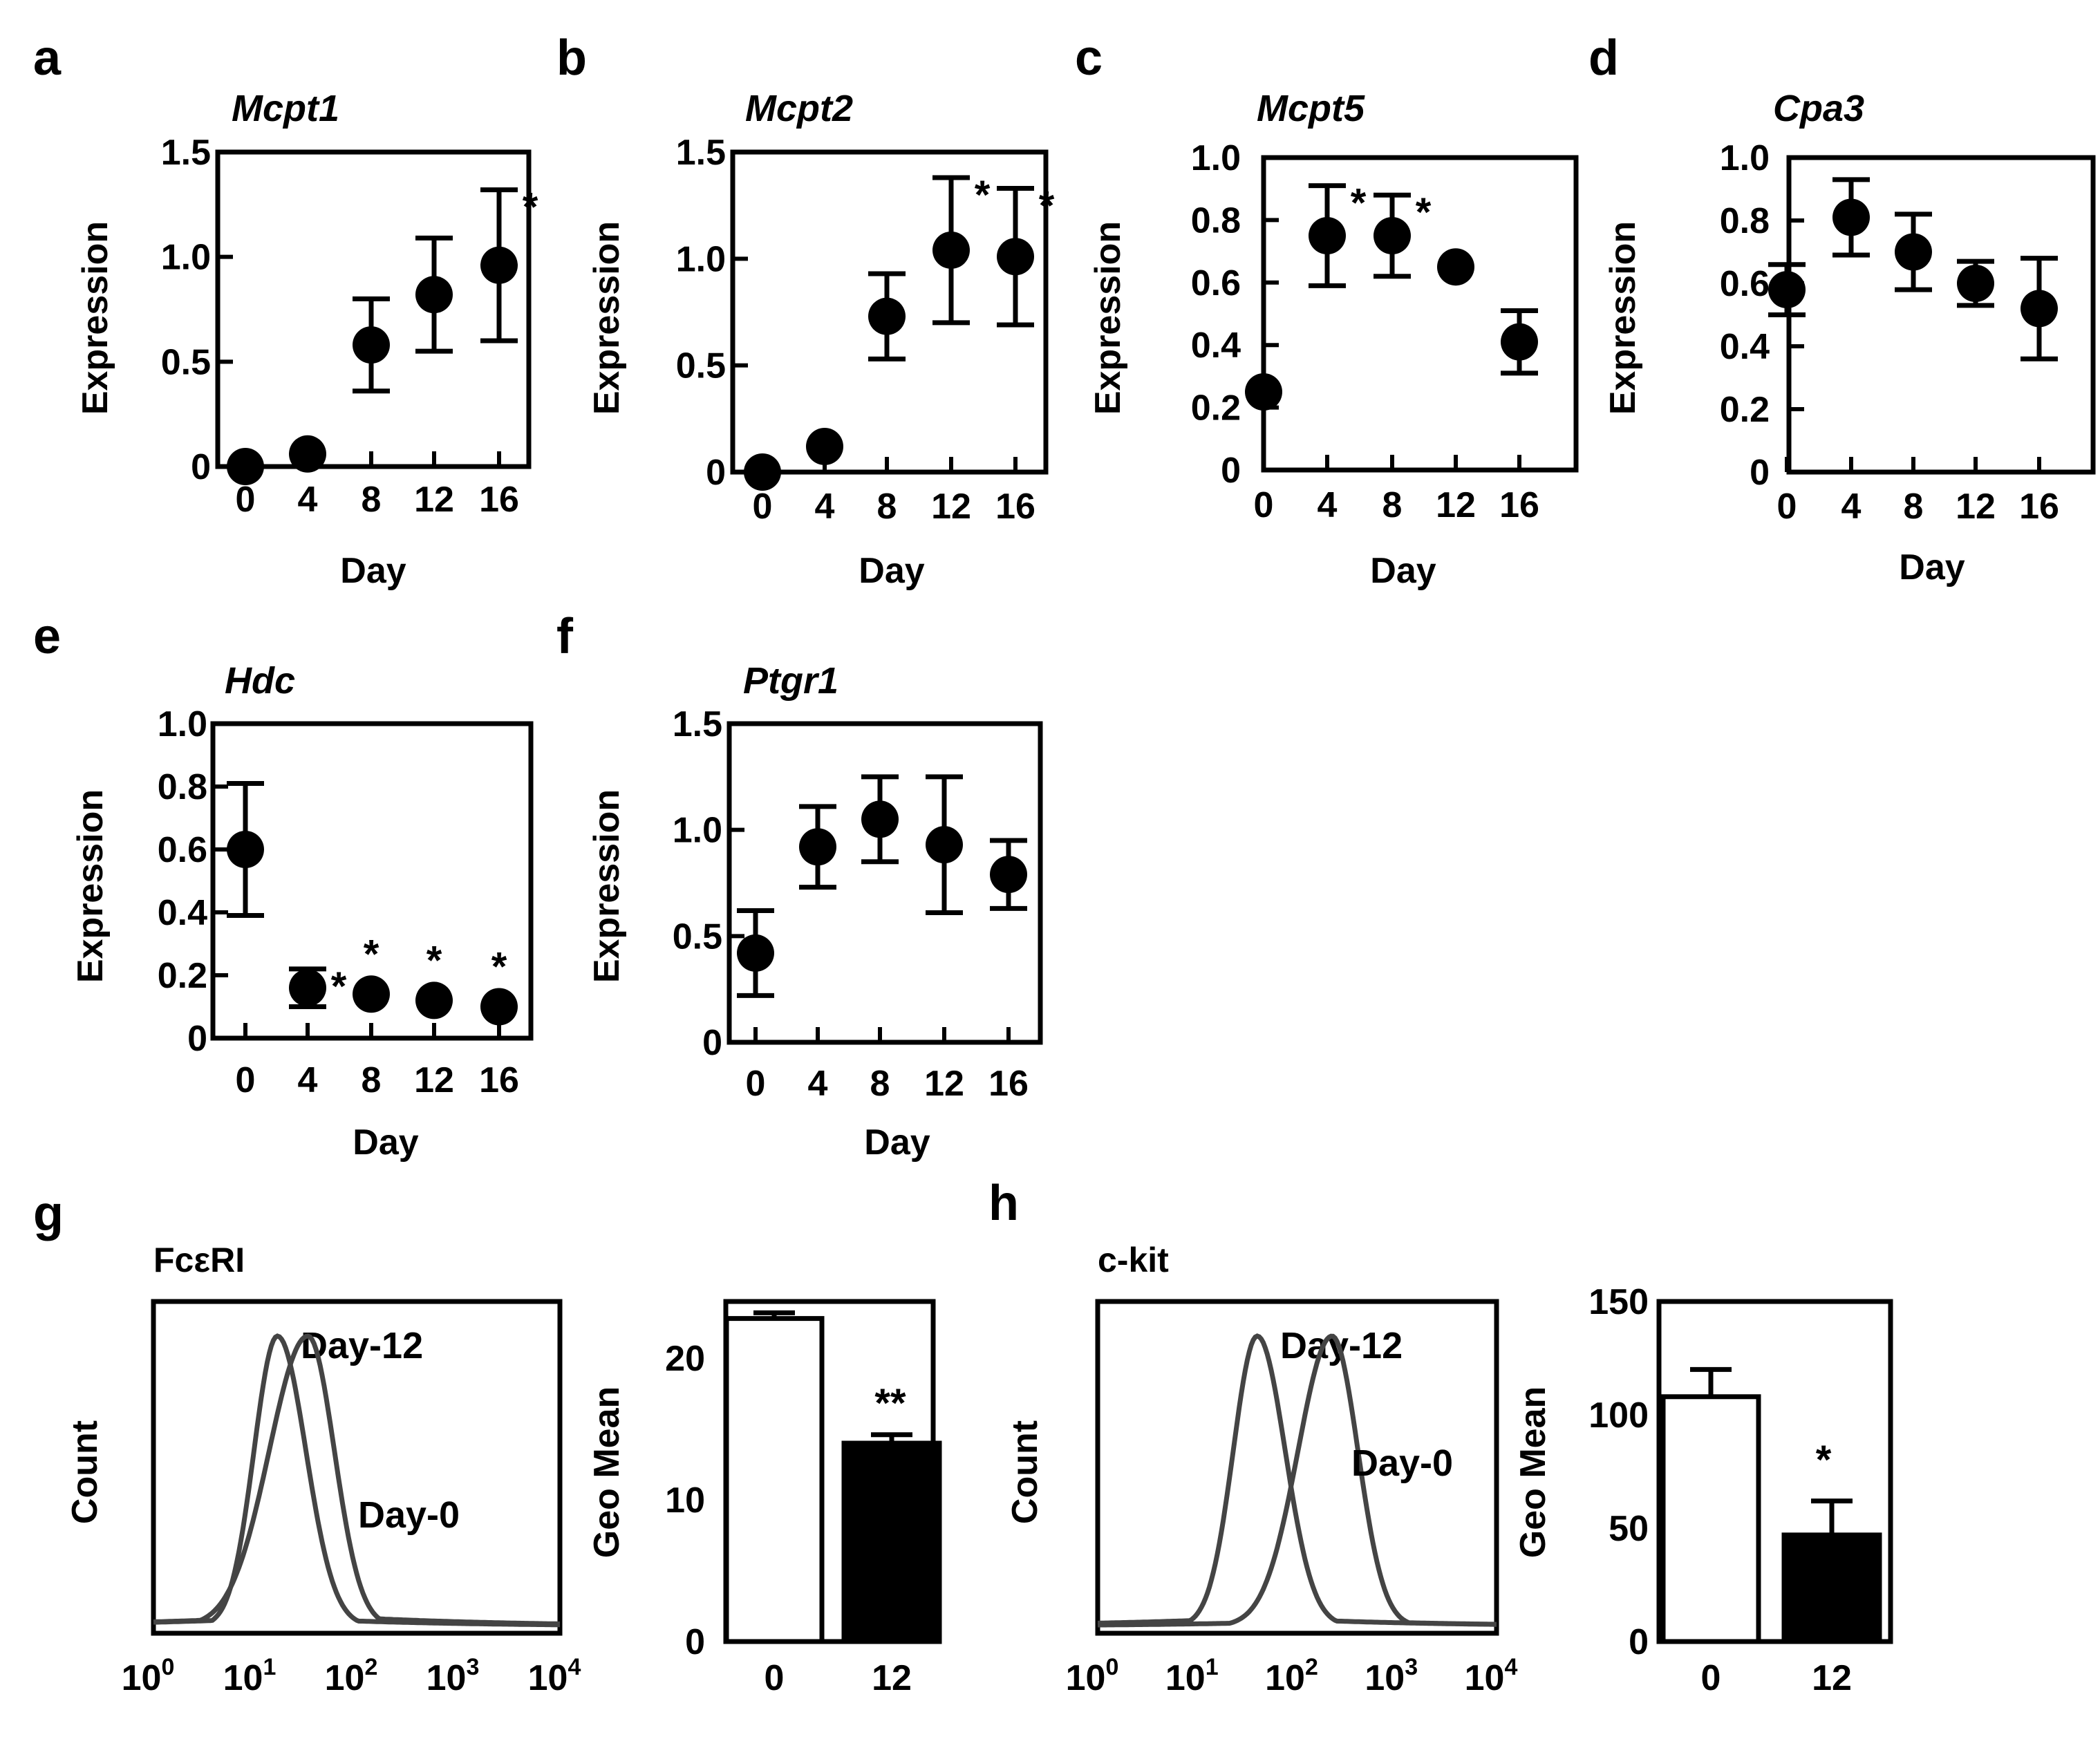 The height and width of the screenshot is (1739, 2100). What do you see at coordinates (697, 936) in the screenshot?
I see `panel-f-ytick-label: 0.5` at bounding box center [697, 936].